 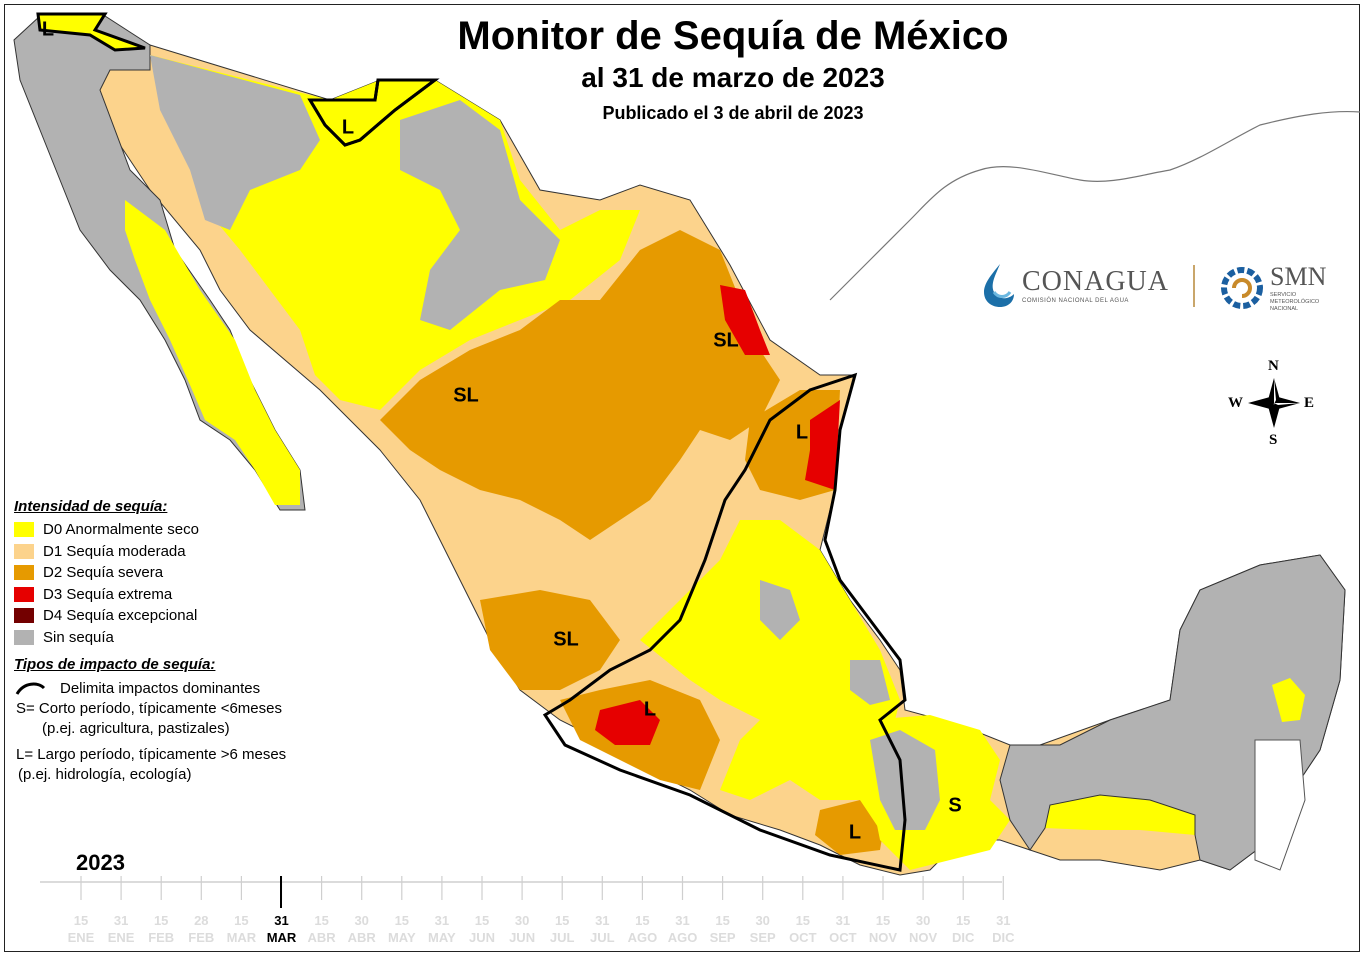 I want to click on tick-month: AGO, so click(x=642, y=937).